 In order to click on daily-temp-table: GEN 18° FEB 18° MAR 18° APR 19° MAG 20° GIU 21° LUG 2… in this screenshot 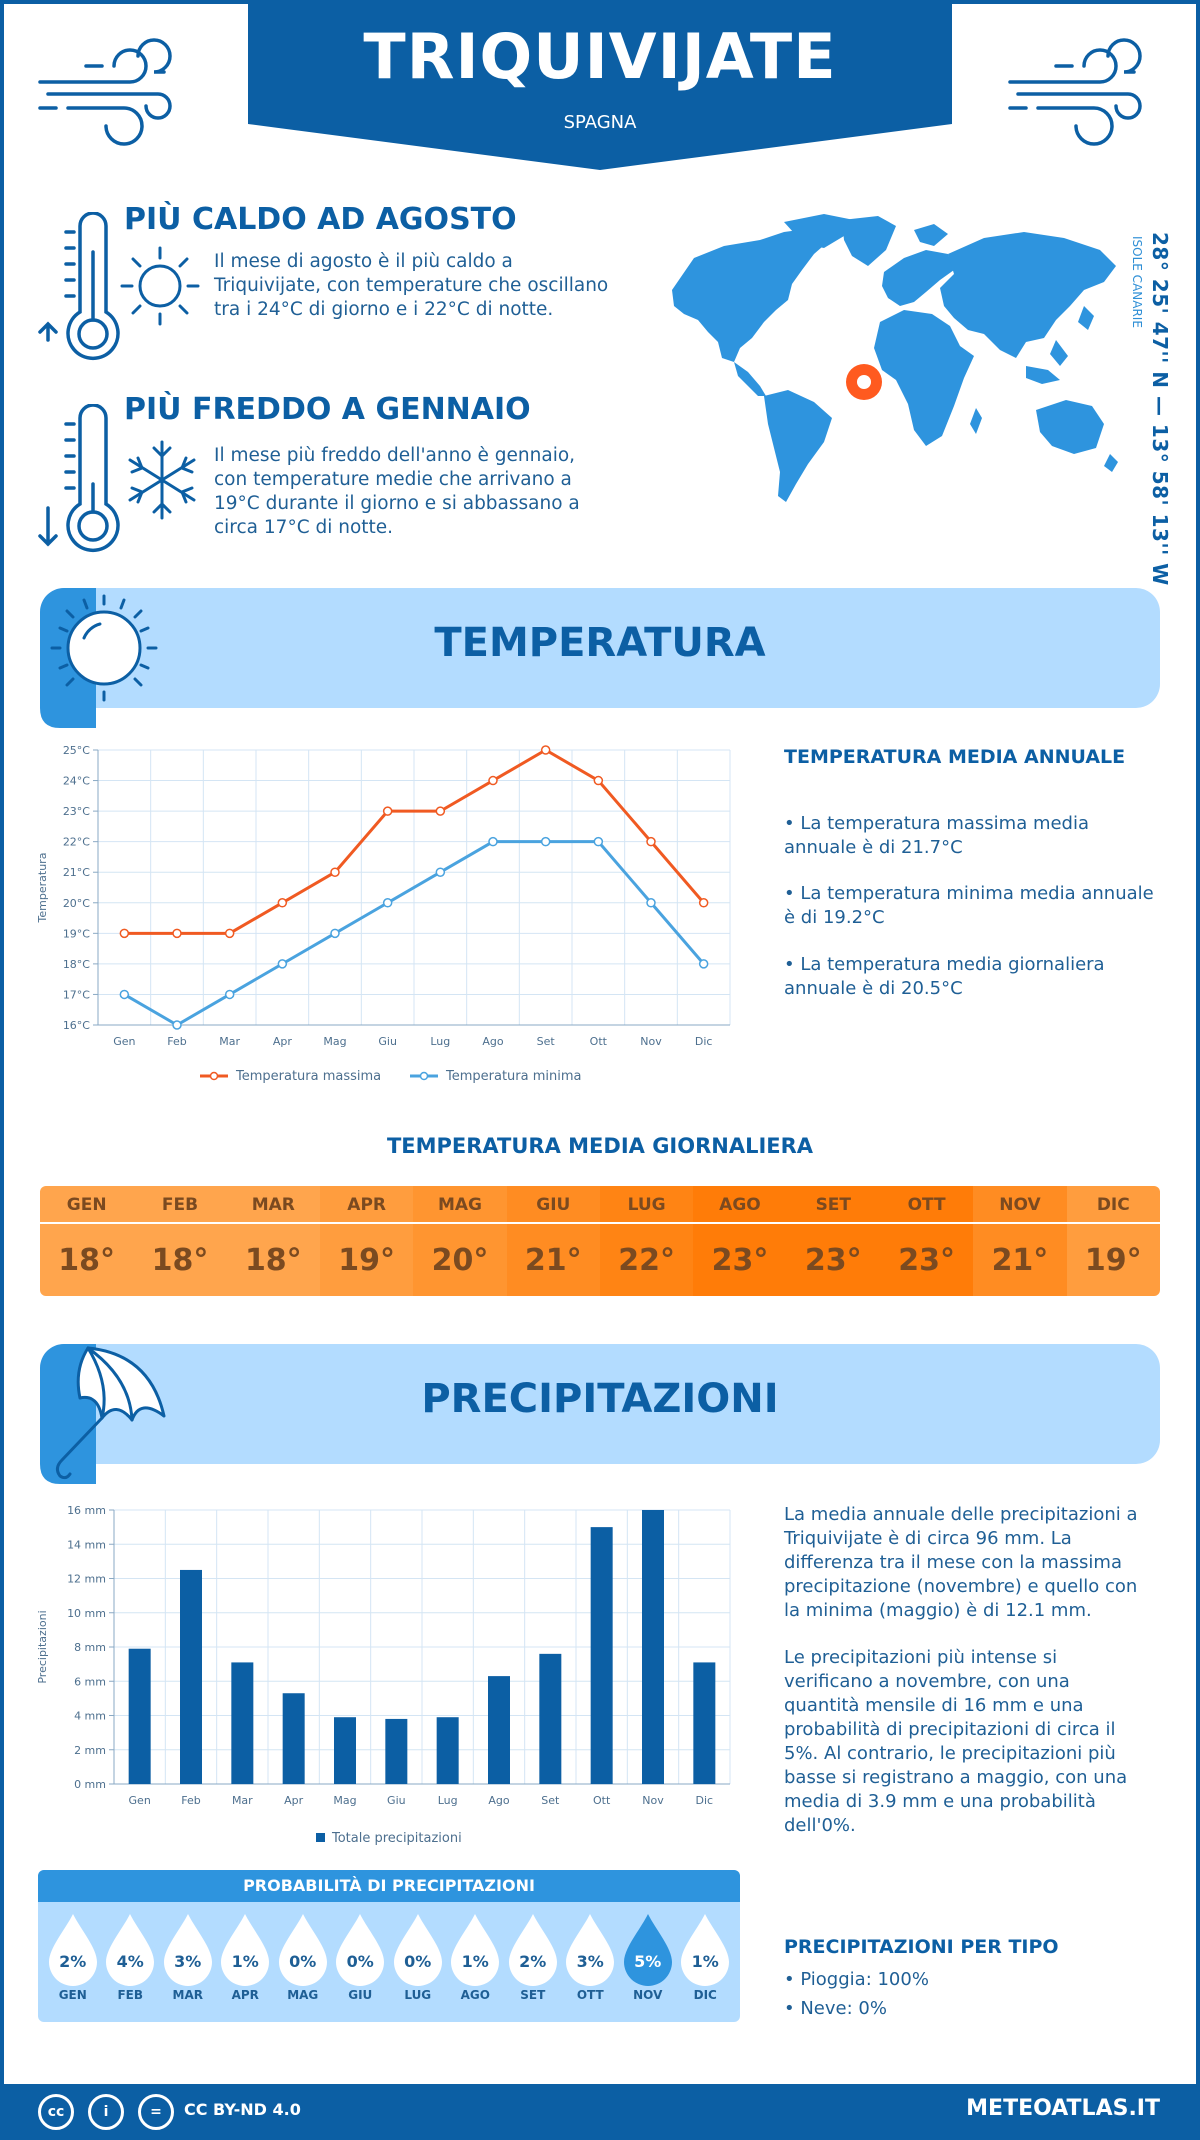, I will do `click(600, 1241)`.